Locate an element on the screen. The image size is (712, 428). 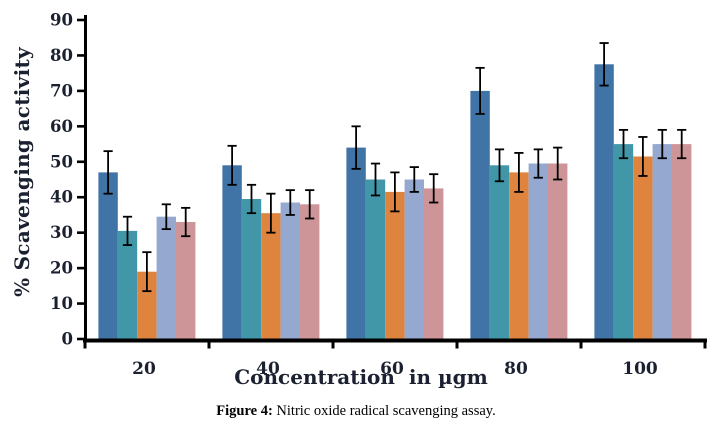
caption-text: Nitric oxide radical scavenging assay. is located at coordinates (384, 411).